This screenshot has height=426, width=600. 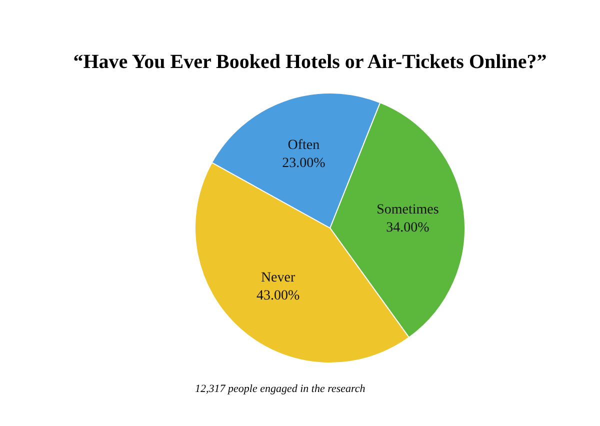 What do you see at coordinates (278, 278) in the screenshot?
I see `slice-label: Never` at bounding box center [278, 278].